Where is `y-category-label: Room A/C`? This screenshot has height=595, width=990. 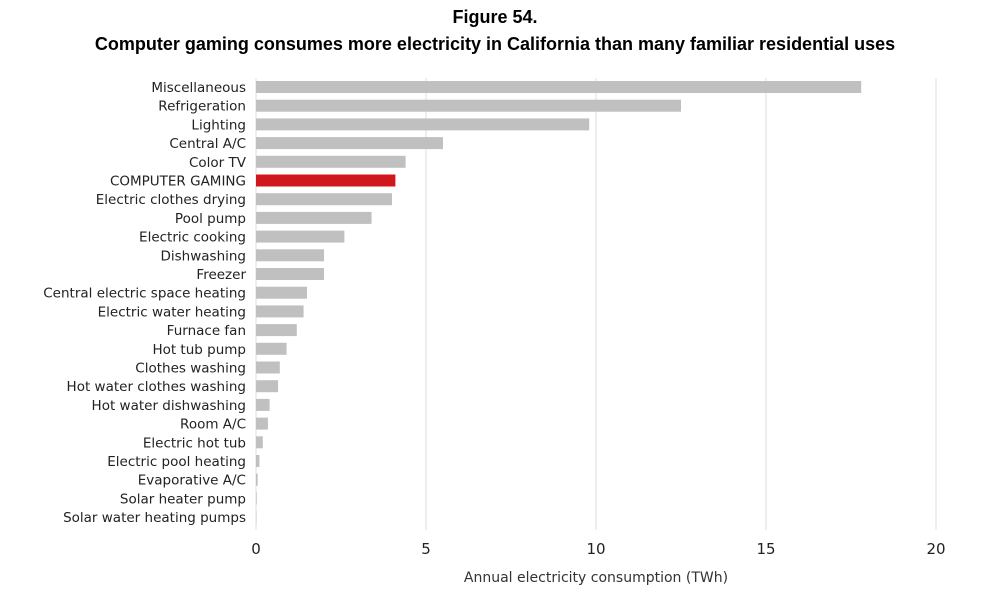
y-category-label: Room A/C is located at coordinates (213, 425).